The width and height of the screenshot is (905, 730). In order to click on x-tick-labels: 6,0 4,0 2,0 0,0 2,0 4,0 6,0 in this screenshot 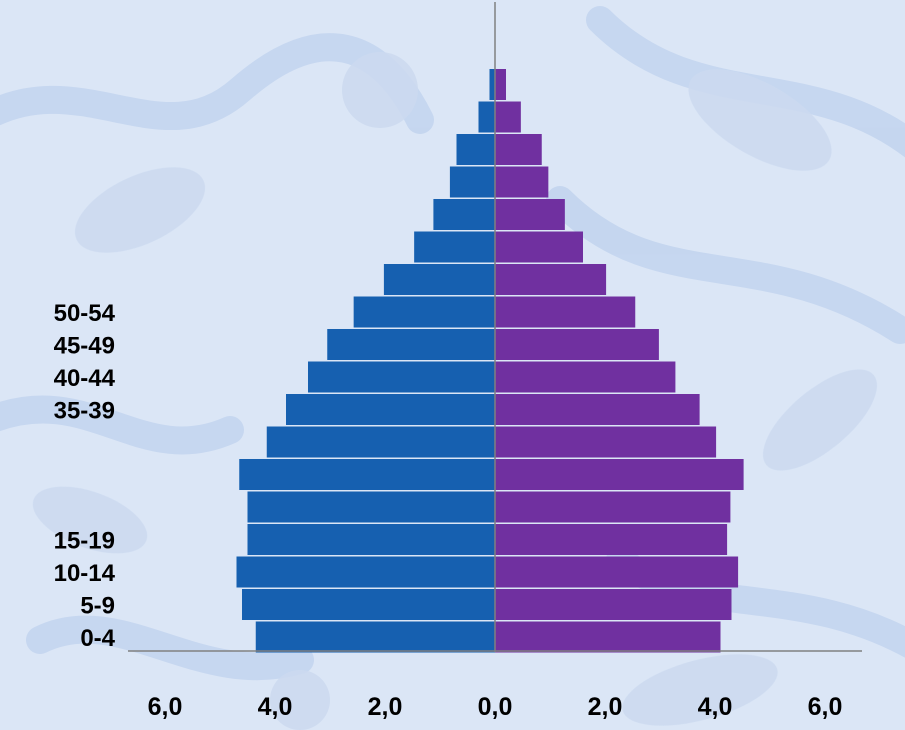, I will do `click(495, 707)`.